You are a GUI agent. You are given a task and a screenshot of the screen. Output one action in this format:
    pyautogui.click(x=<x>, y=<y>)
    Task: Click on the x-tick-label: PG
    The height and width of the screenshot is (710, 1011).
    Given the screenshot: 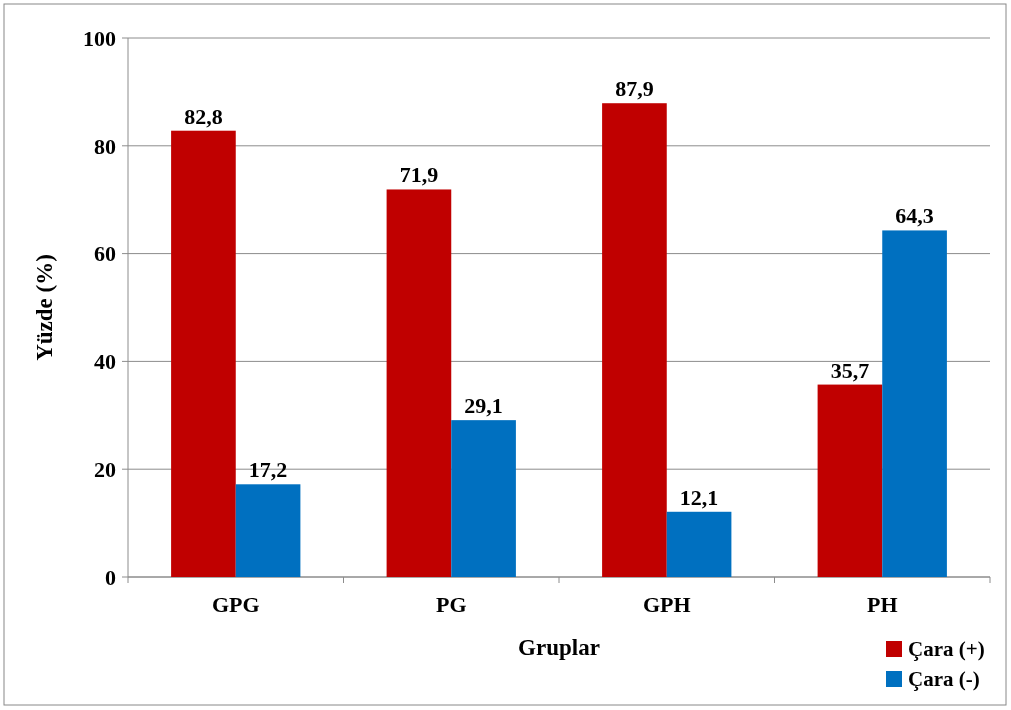 What is the action you would take?
    pyautogui.click(x=451, y=604)
    